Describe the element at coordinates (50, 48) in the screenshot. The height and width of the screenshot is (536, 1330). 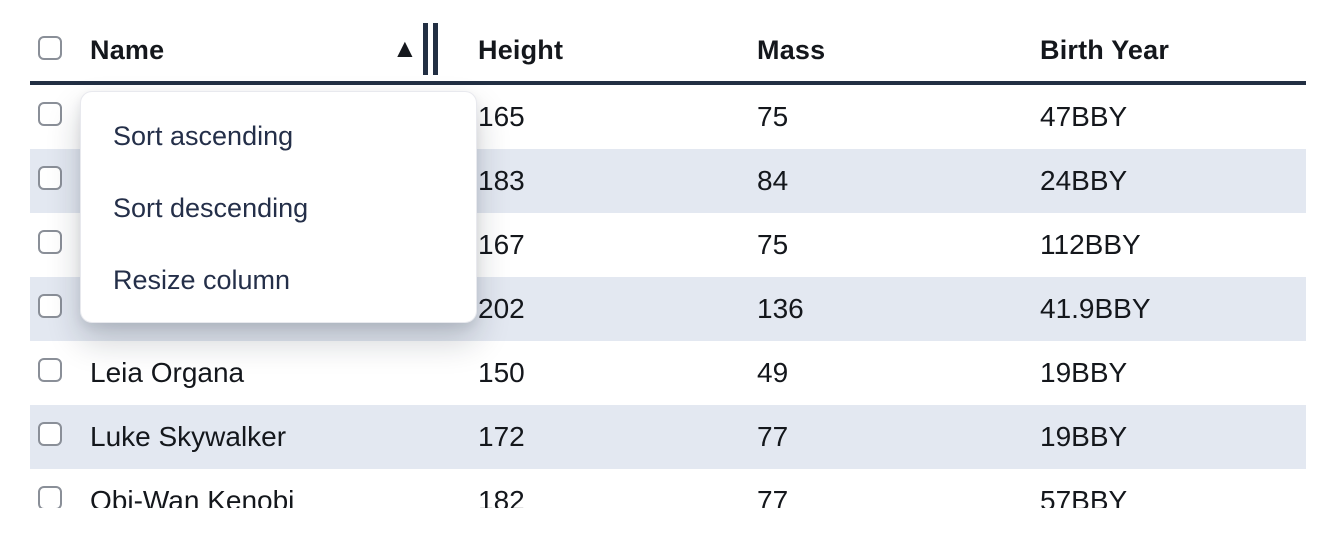
I see `select-all-checkbox` at that location.